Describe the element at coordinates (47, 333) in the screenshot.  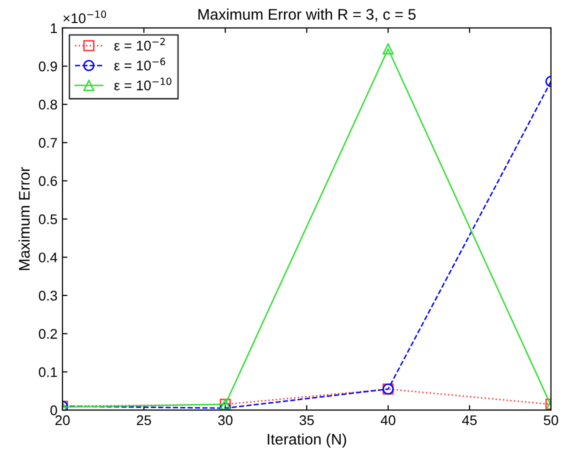
I see `y-tick-label: 0.2` at that location.